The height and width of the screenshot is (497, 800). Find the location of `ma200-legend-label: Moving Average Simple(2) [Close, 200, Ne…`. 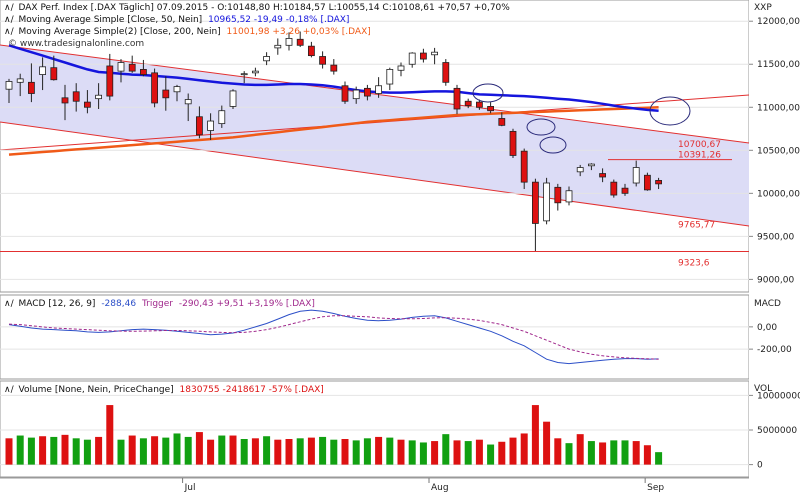

ma200-legend-label: Moving Average Simple(2) [Close, 200, Ne… is located at coordinates (120, 32).